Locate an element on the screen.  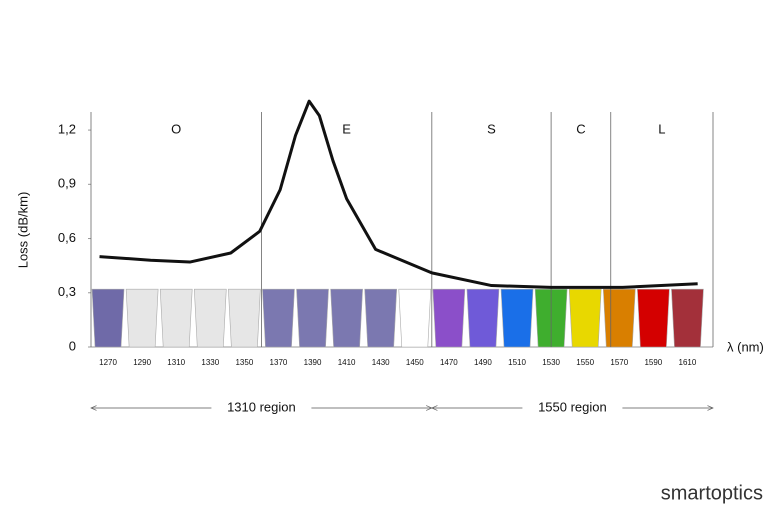
x-tick-label: 1490 is located at coordinates (483, 362).